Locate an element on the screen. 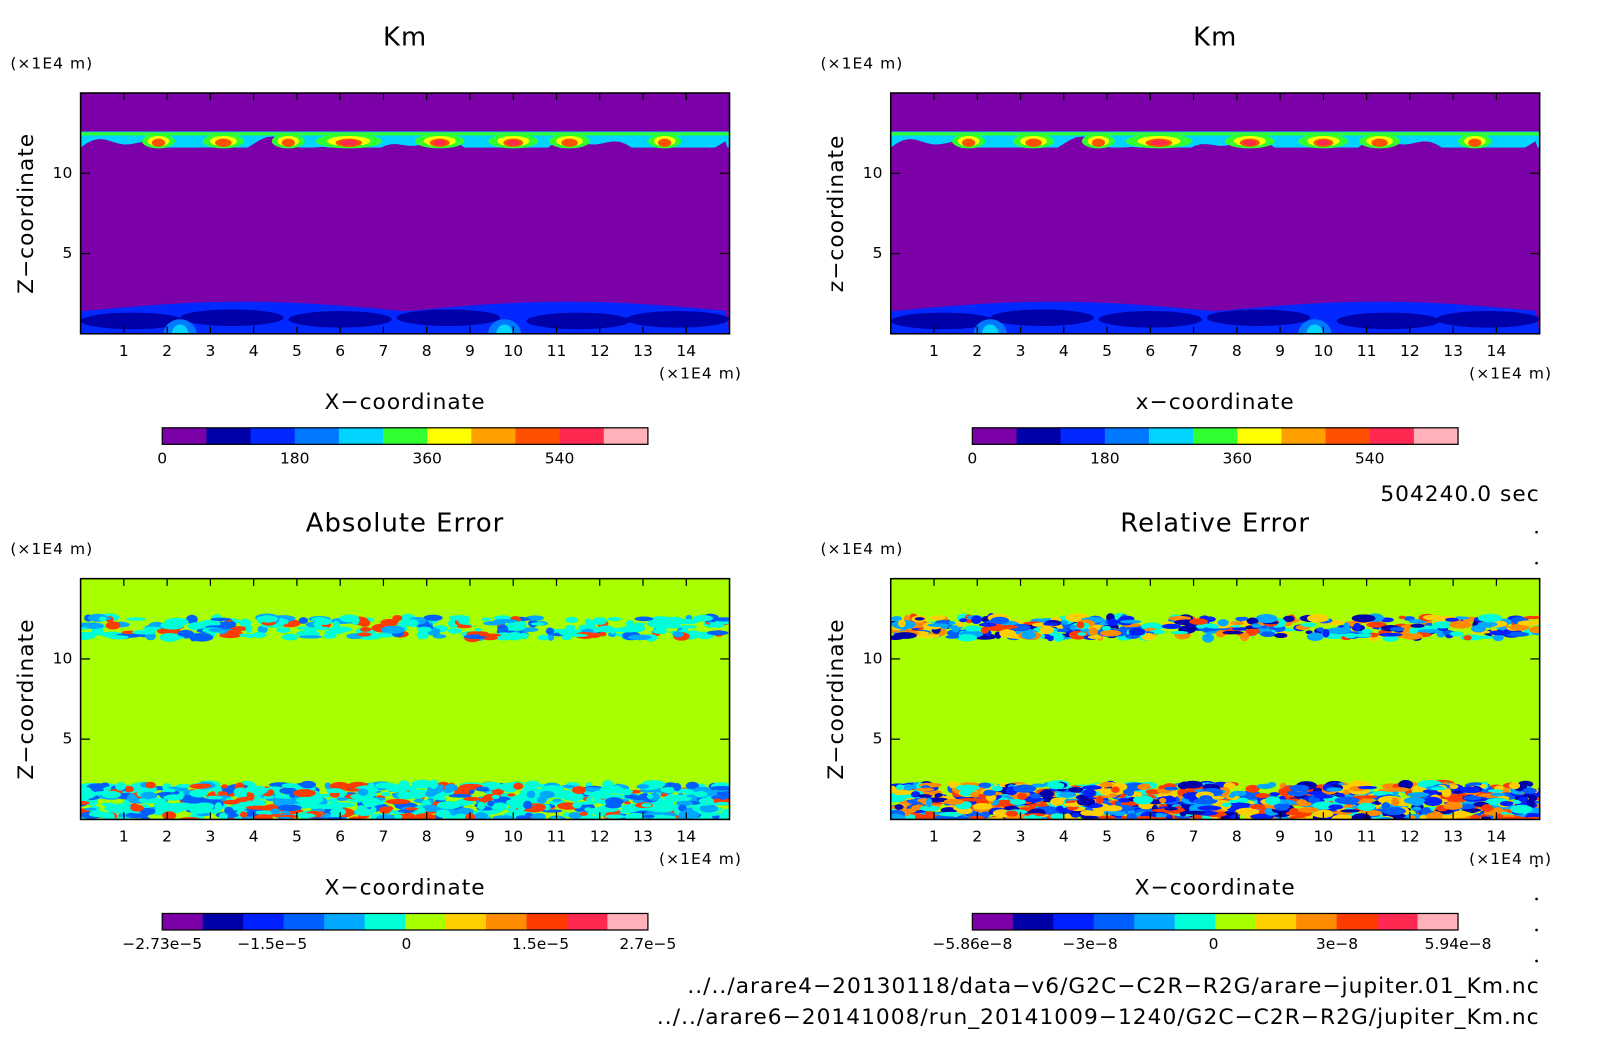 The width and height of the screenshot is (1604, 1054). colorbar-tick-label: −5.86e−8 is located at coordinates (972, 944).